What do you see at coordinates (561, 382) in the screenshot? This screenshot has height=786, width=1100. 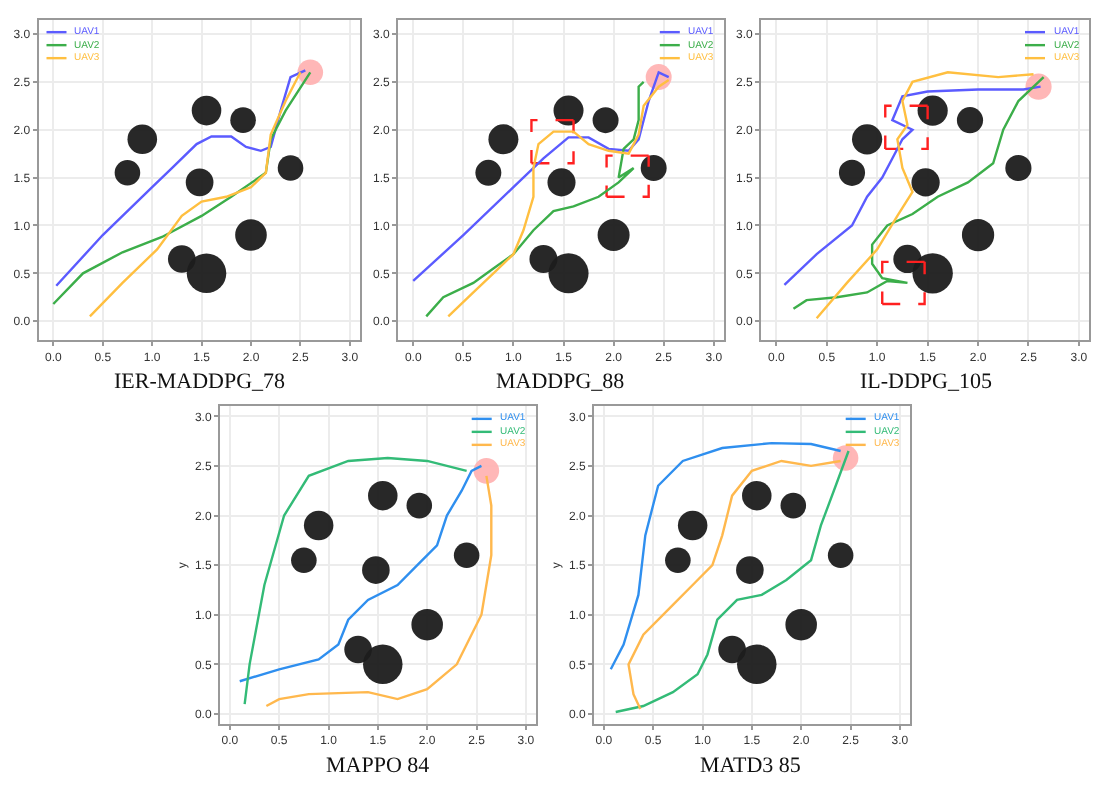 I see `text: MADDPG_88` at bounding box center [561, 382].